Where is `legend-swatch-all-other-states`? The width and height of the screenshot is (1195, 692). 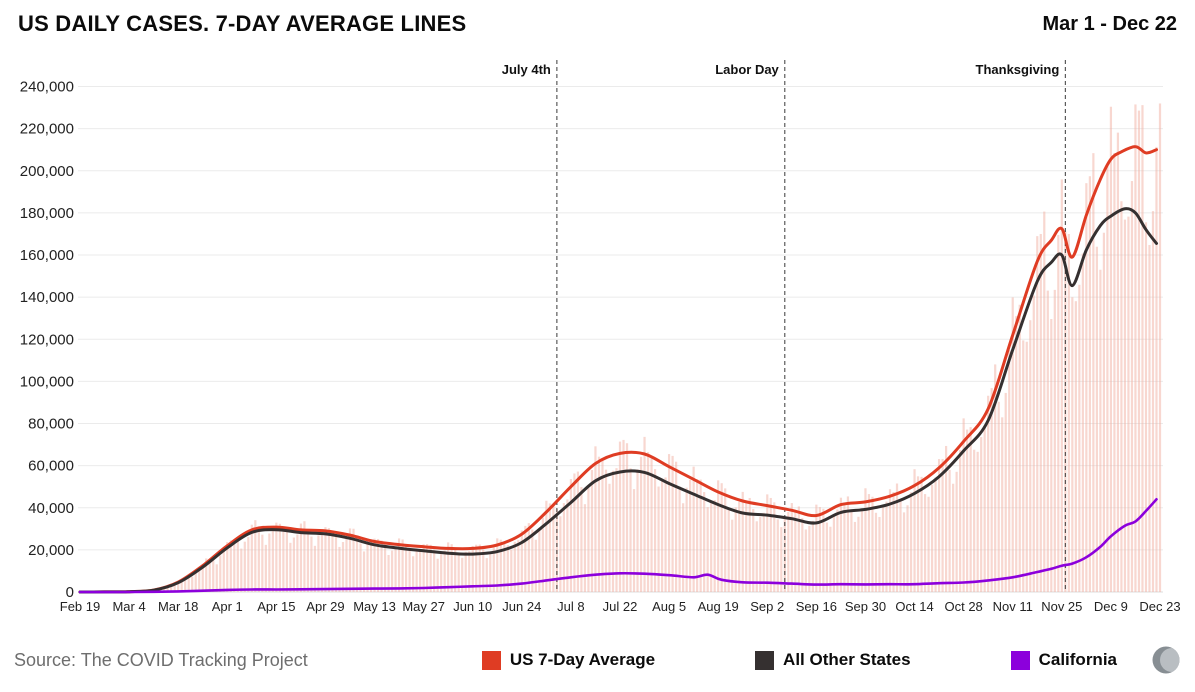 legend-swatch-all-other-states is located at coordinates (765, 660).